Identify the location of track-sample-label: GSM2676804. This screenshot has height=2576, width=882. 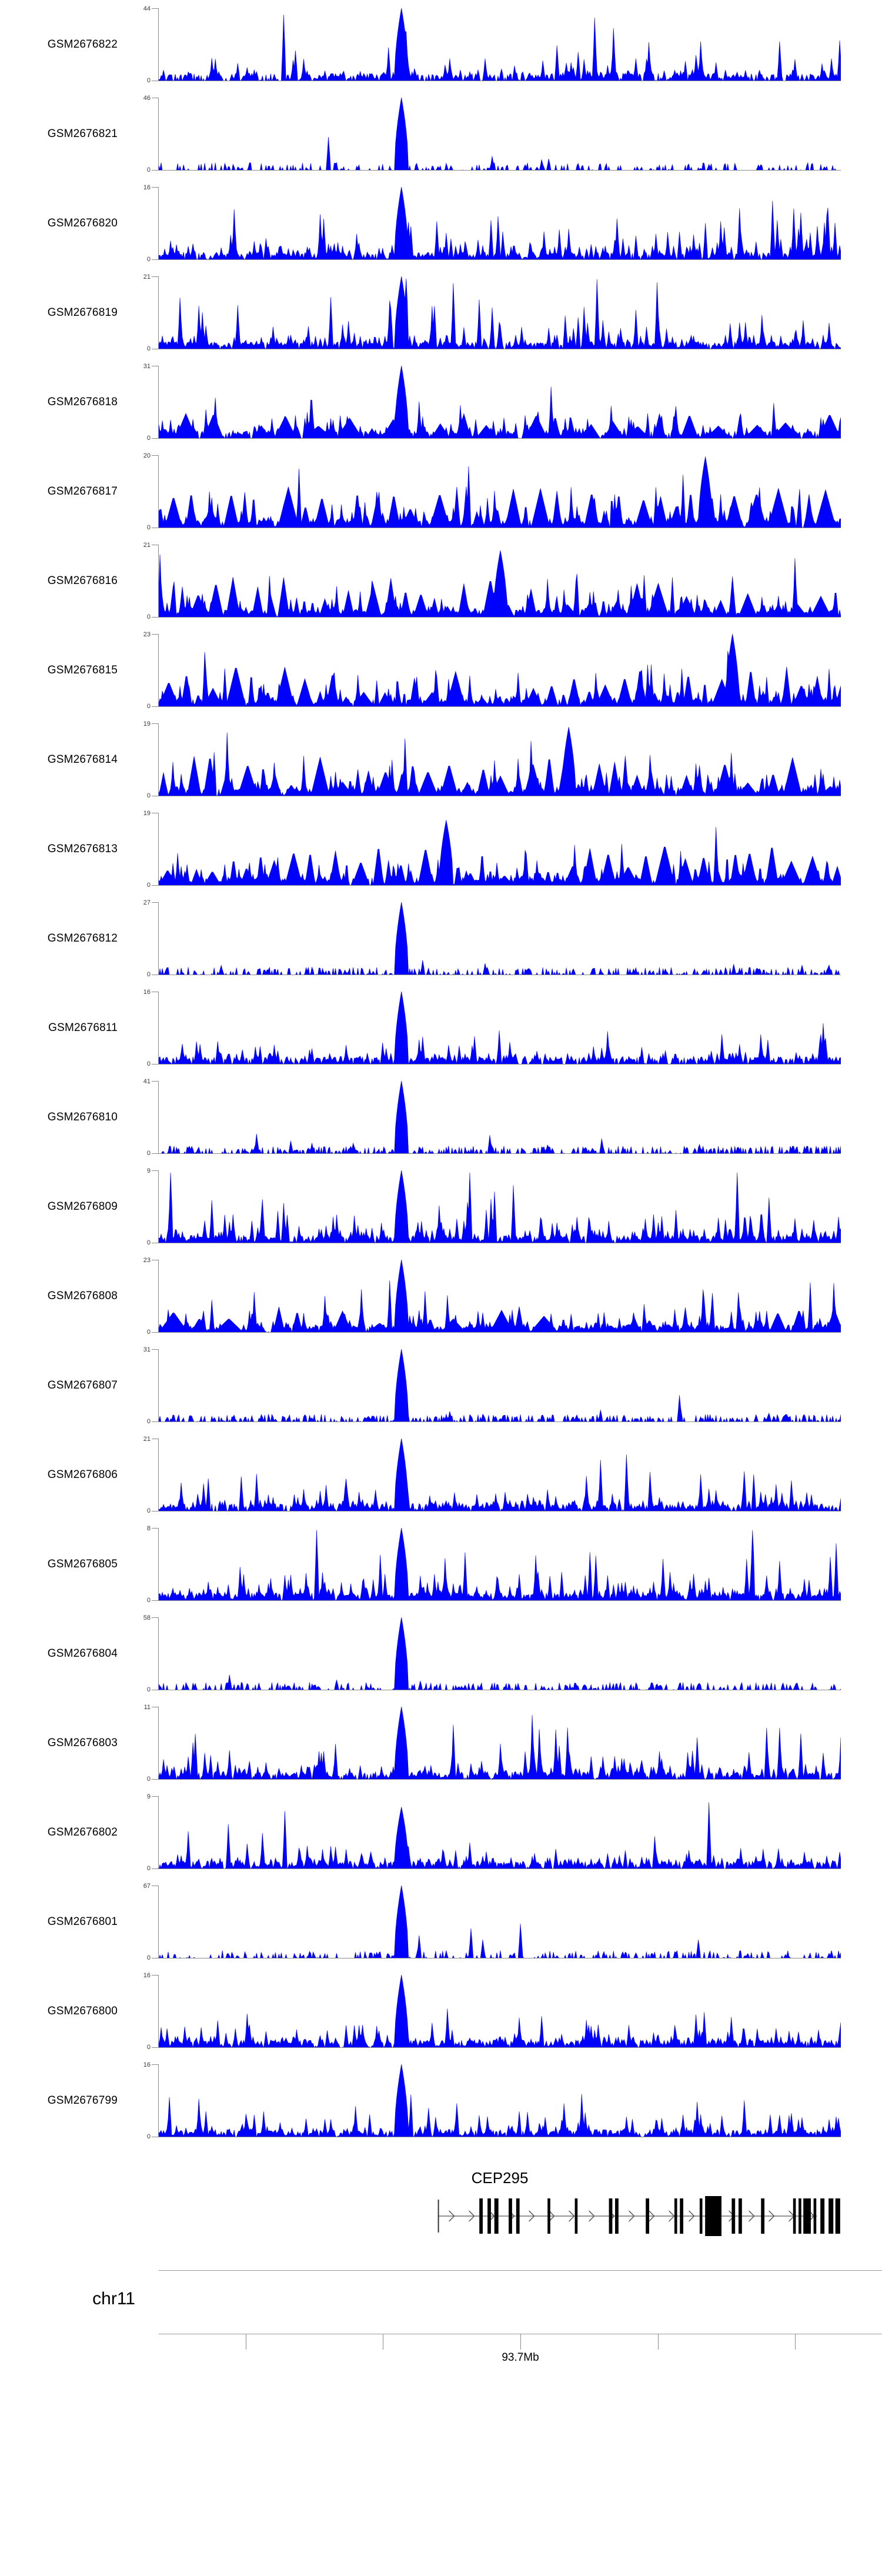
(82, 1653).